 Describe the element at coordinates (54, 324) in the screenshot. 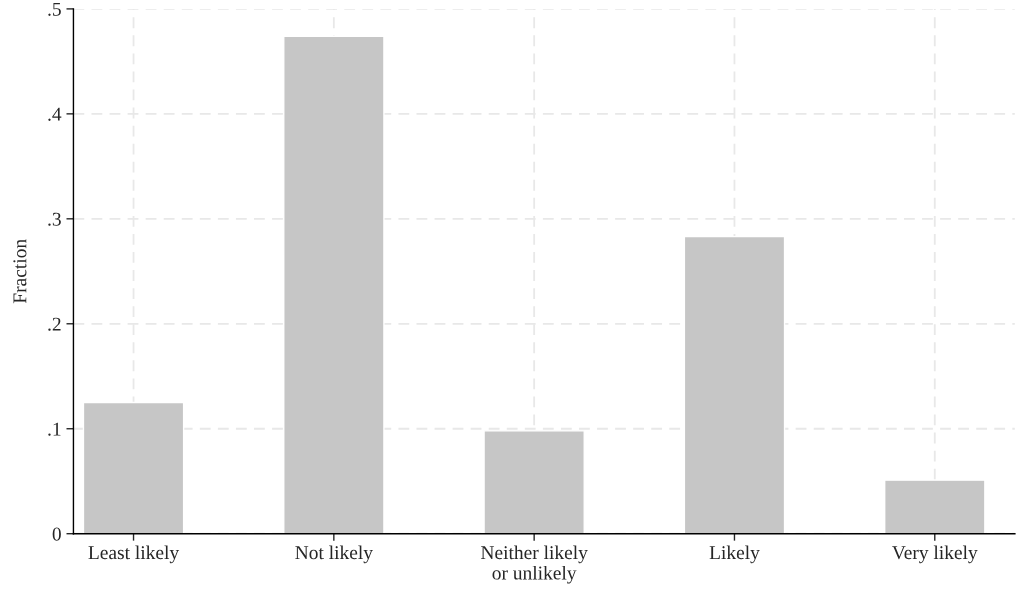

I see `y-tick-label: .2` at that location.